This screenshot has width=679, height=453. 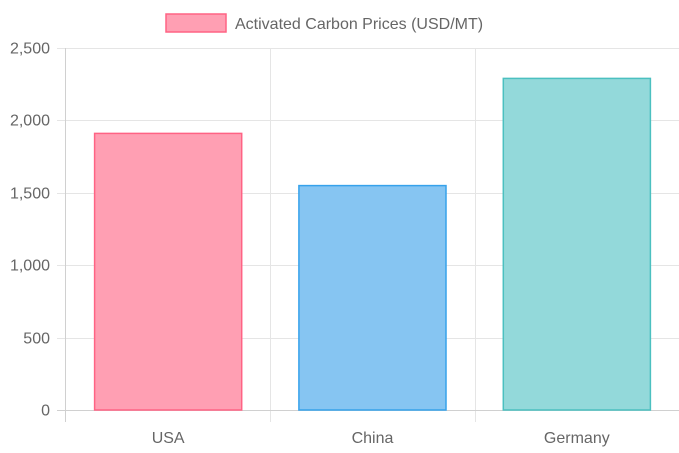 What do you see at coordinates (359, 24) in the screenshot?
I see `legend-label: Activated Carbon Prices (USD/MT)` at bounding box center [359, 24].